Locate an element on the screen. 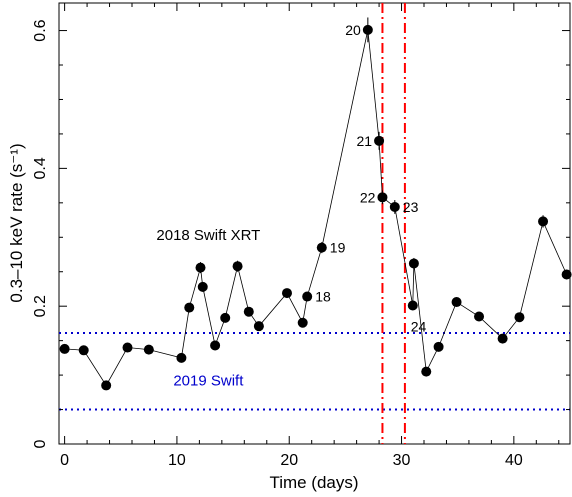  y-tick-label: 0.2 is located at coordinates (40, 306).